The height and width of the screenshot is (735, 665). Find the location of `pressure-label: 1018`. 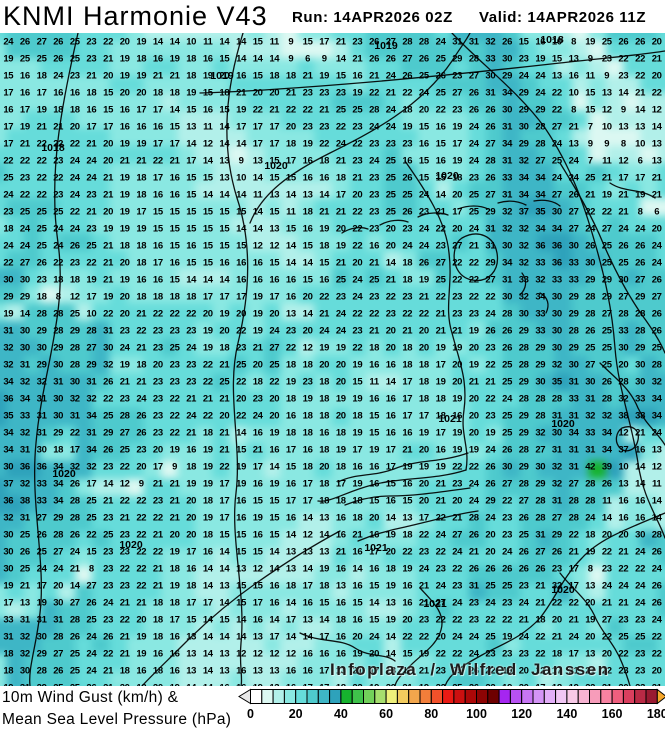

pressure-label: 1018 is located at coordinates (52, 148).